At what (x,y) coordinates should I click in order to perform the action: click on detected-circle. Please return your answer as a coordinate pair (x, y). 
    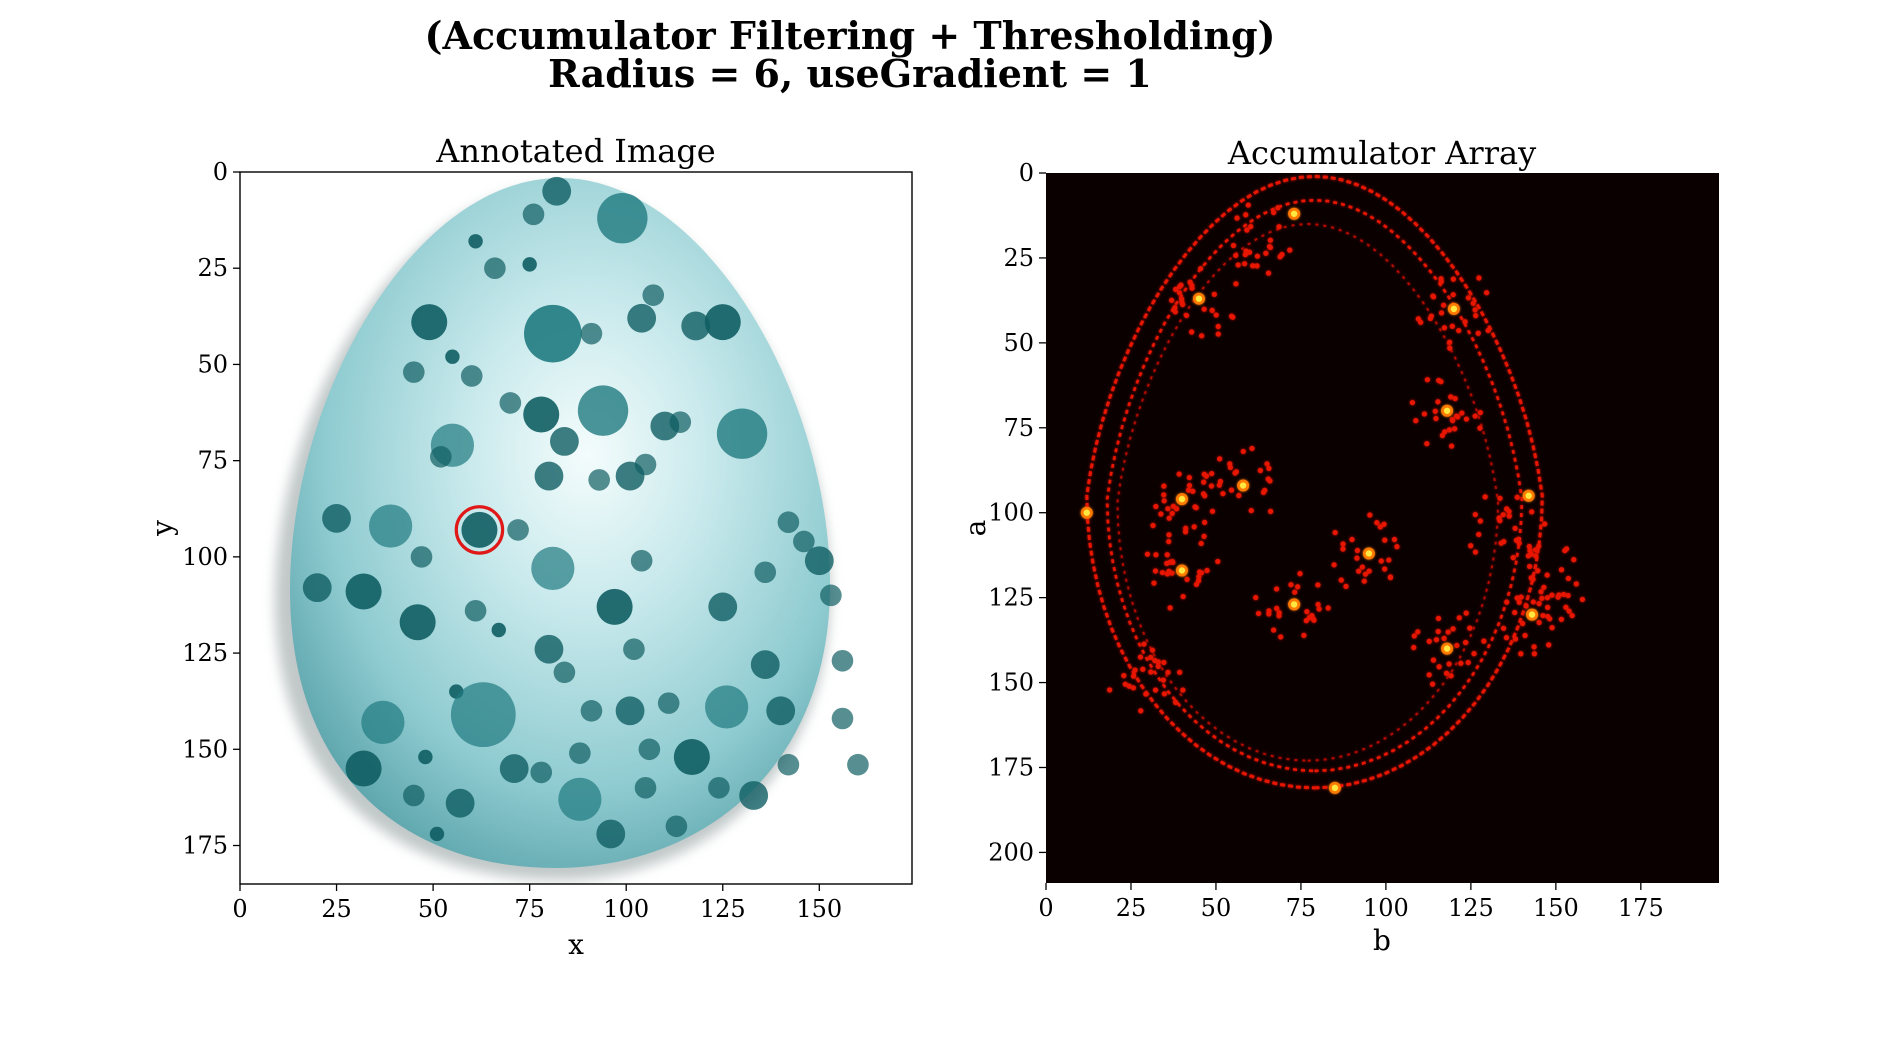
    Looking at the image, I should click on (479, 530).